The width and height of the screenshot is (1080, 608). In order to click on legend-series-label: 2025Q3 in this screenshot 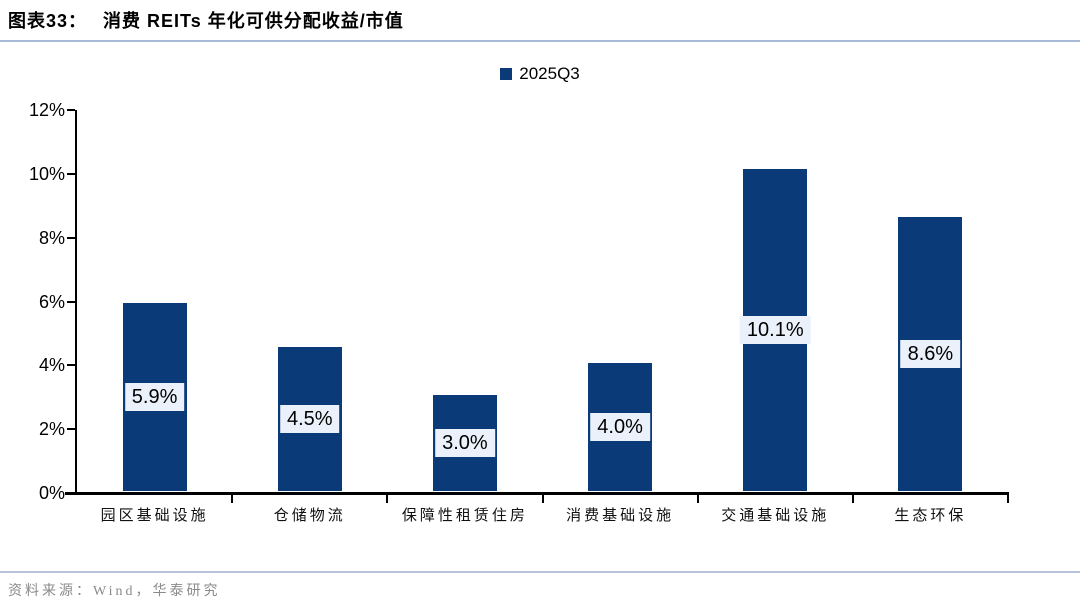, I will do `click(549, 73)`.